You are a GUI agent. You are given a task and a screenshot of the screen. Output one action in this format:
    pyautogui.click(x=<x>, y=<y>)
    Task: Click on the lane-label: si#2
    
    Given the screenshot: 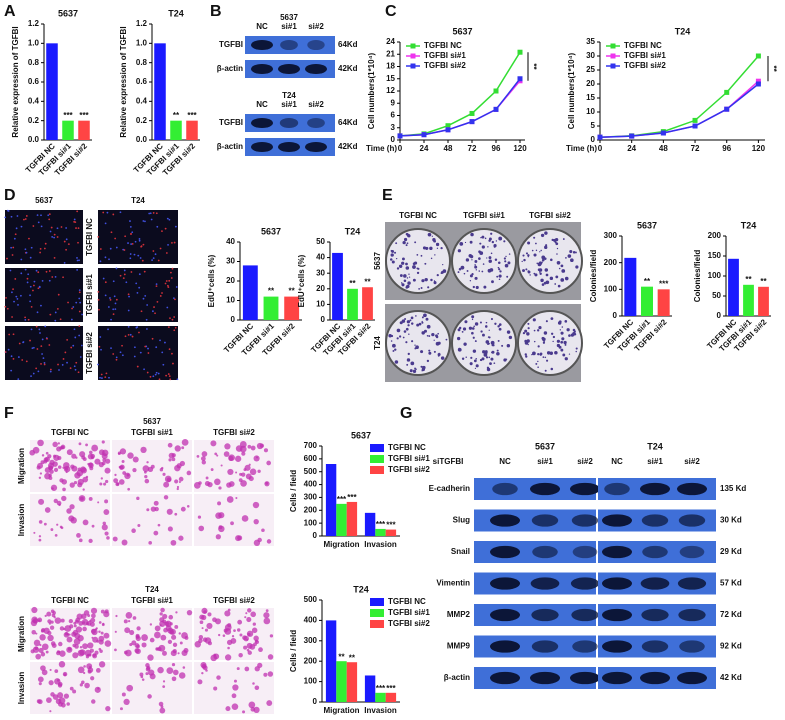 What is the action you would take?
    pyautogui.click(x=316, y=104)
    